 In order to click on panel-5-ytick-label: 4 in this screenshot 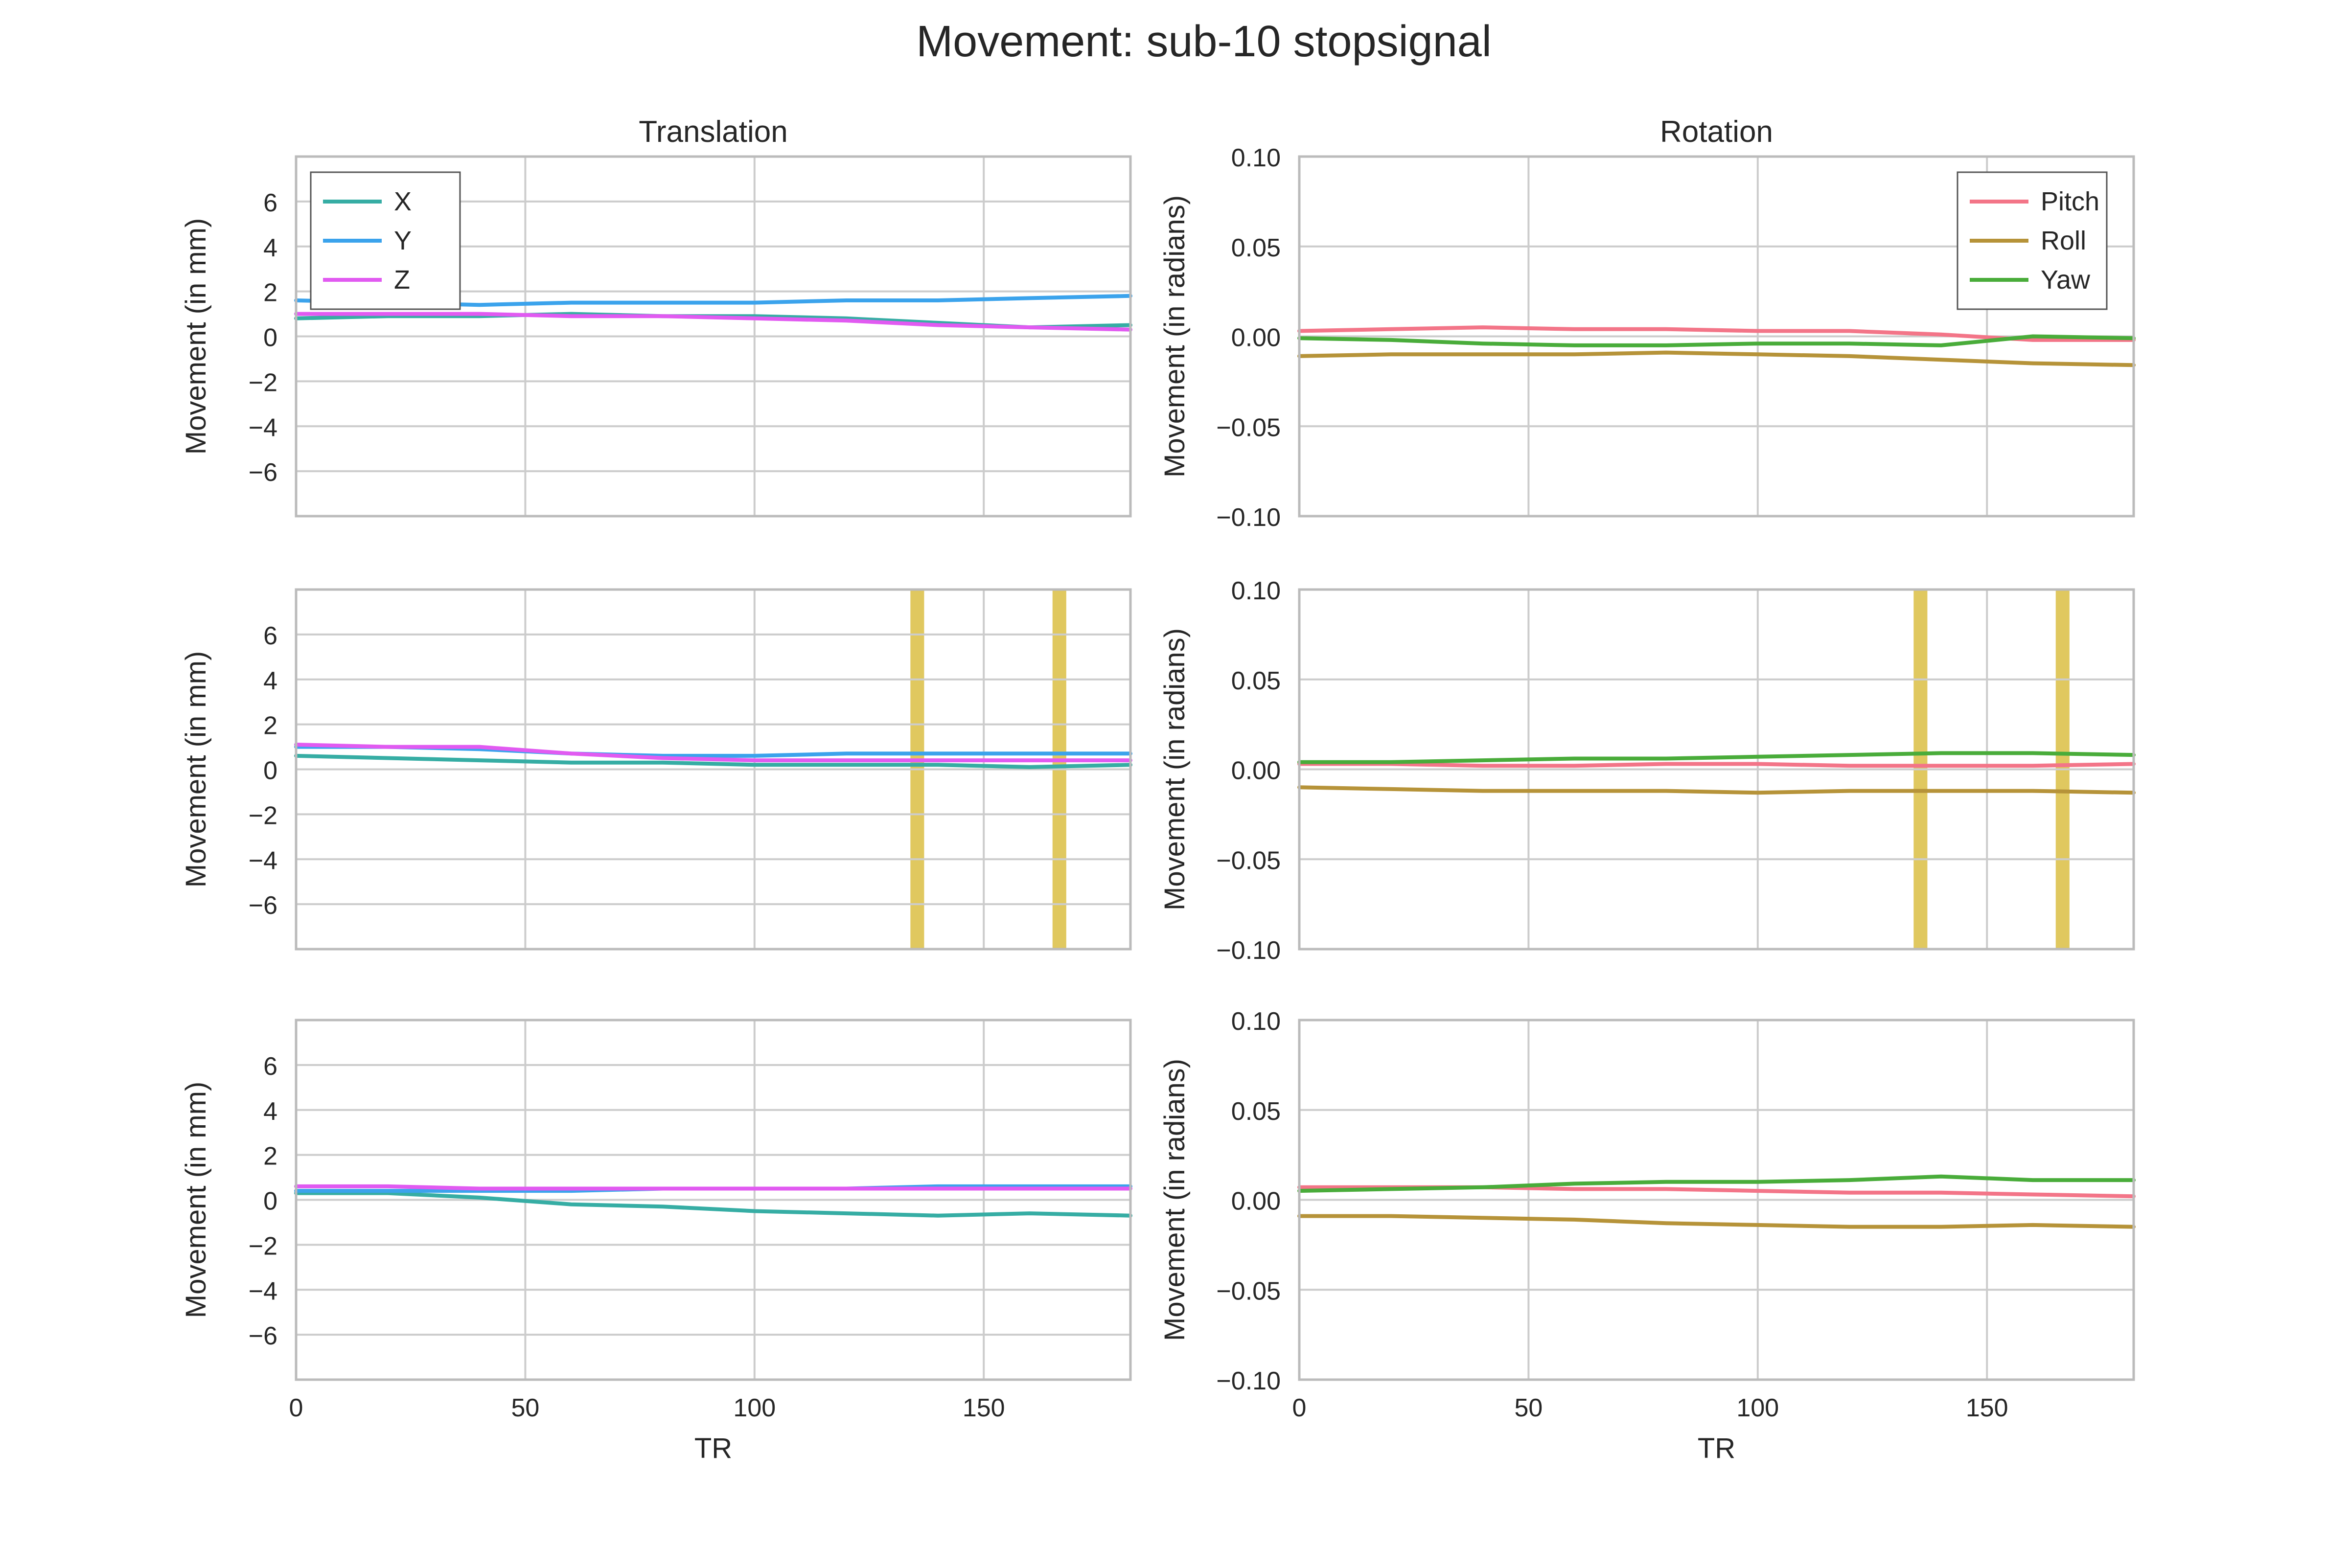, I will do `click(270, 1112)`.